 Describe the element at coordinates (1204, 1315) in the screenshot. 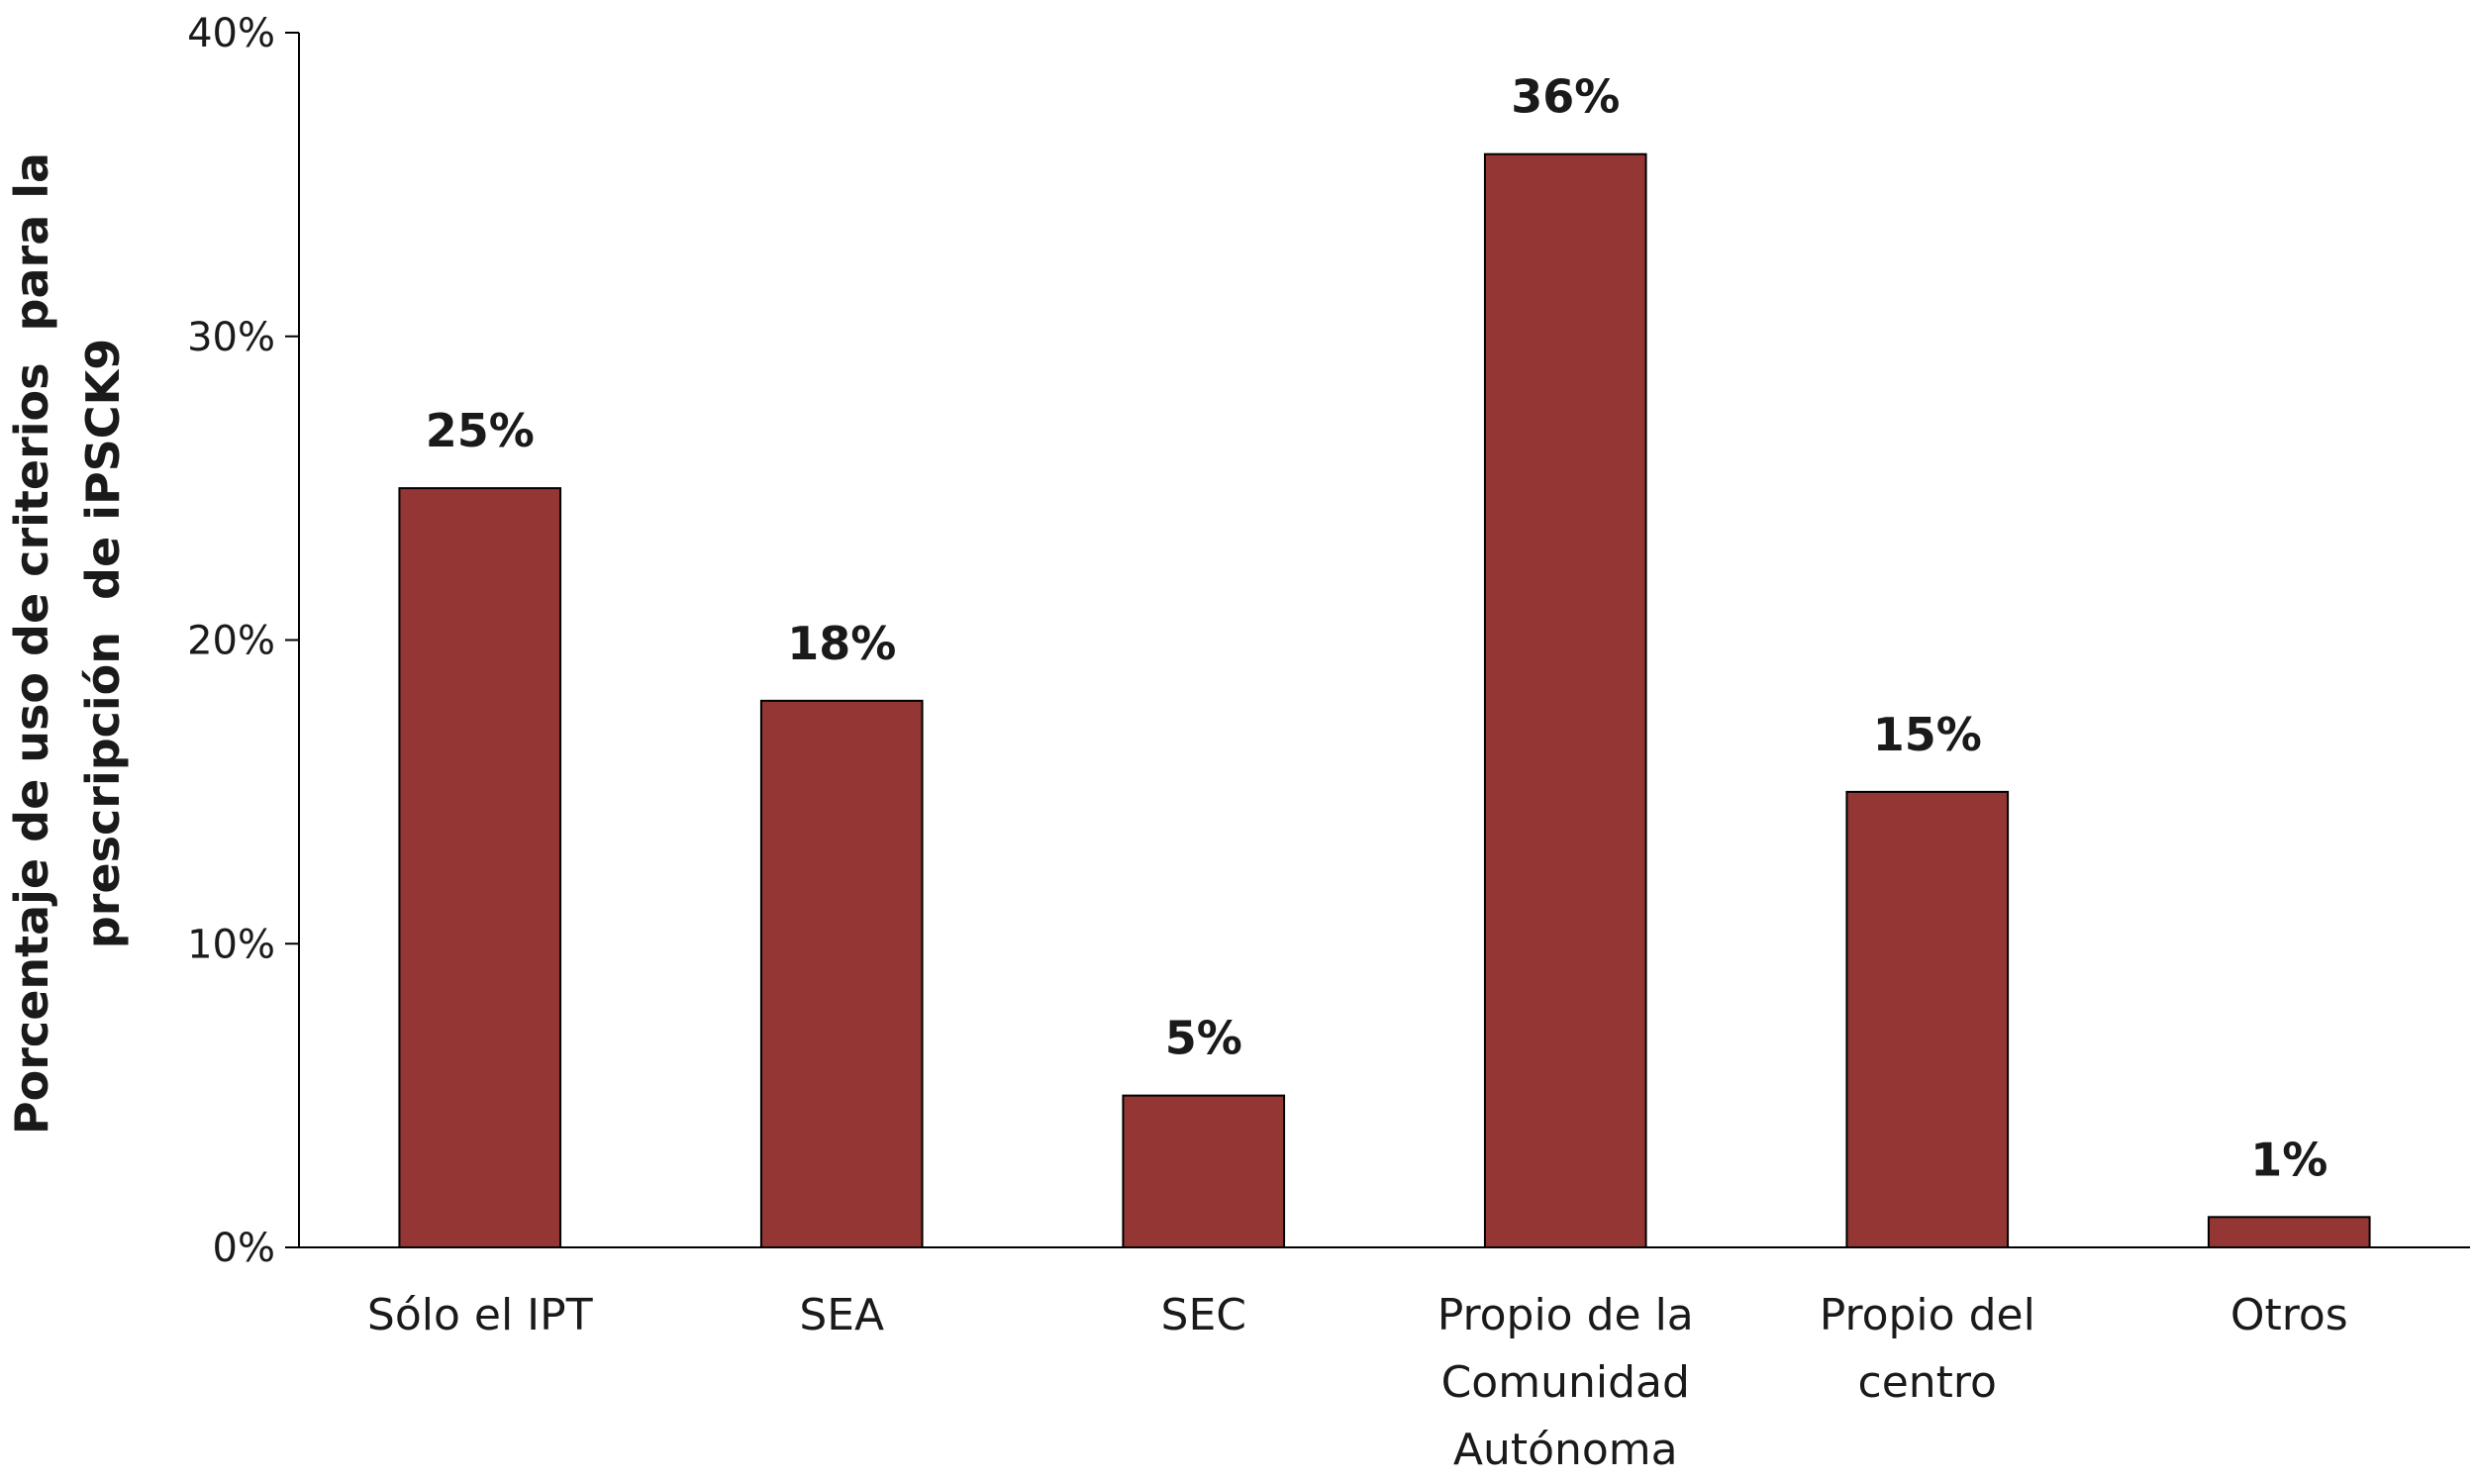

I see `category-label: SEC` at that location.